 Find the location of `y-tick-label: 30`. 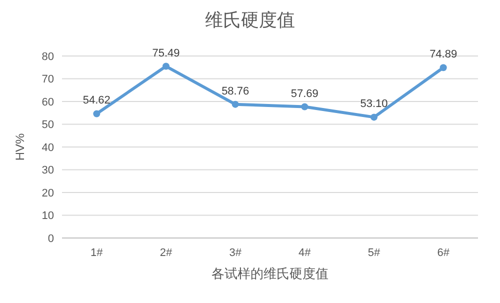

y-tick-label: 30 is located at coordinates (48, 170).